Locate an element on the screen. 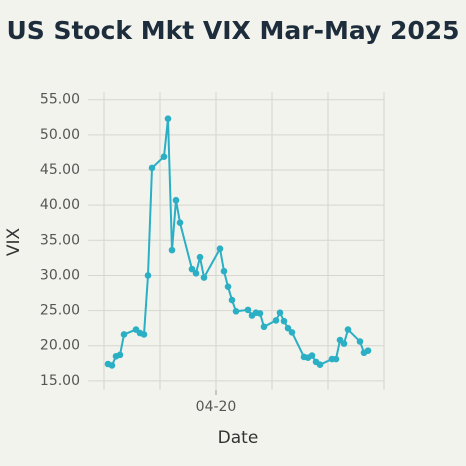 This screenshot has width=466, height=466. y-tick-label: 30.00 is located at coordinates (60, 275).